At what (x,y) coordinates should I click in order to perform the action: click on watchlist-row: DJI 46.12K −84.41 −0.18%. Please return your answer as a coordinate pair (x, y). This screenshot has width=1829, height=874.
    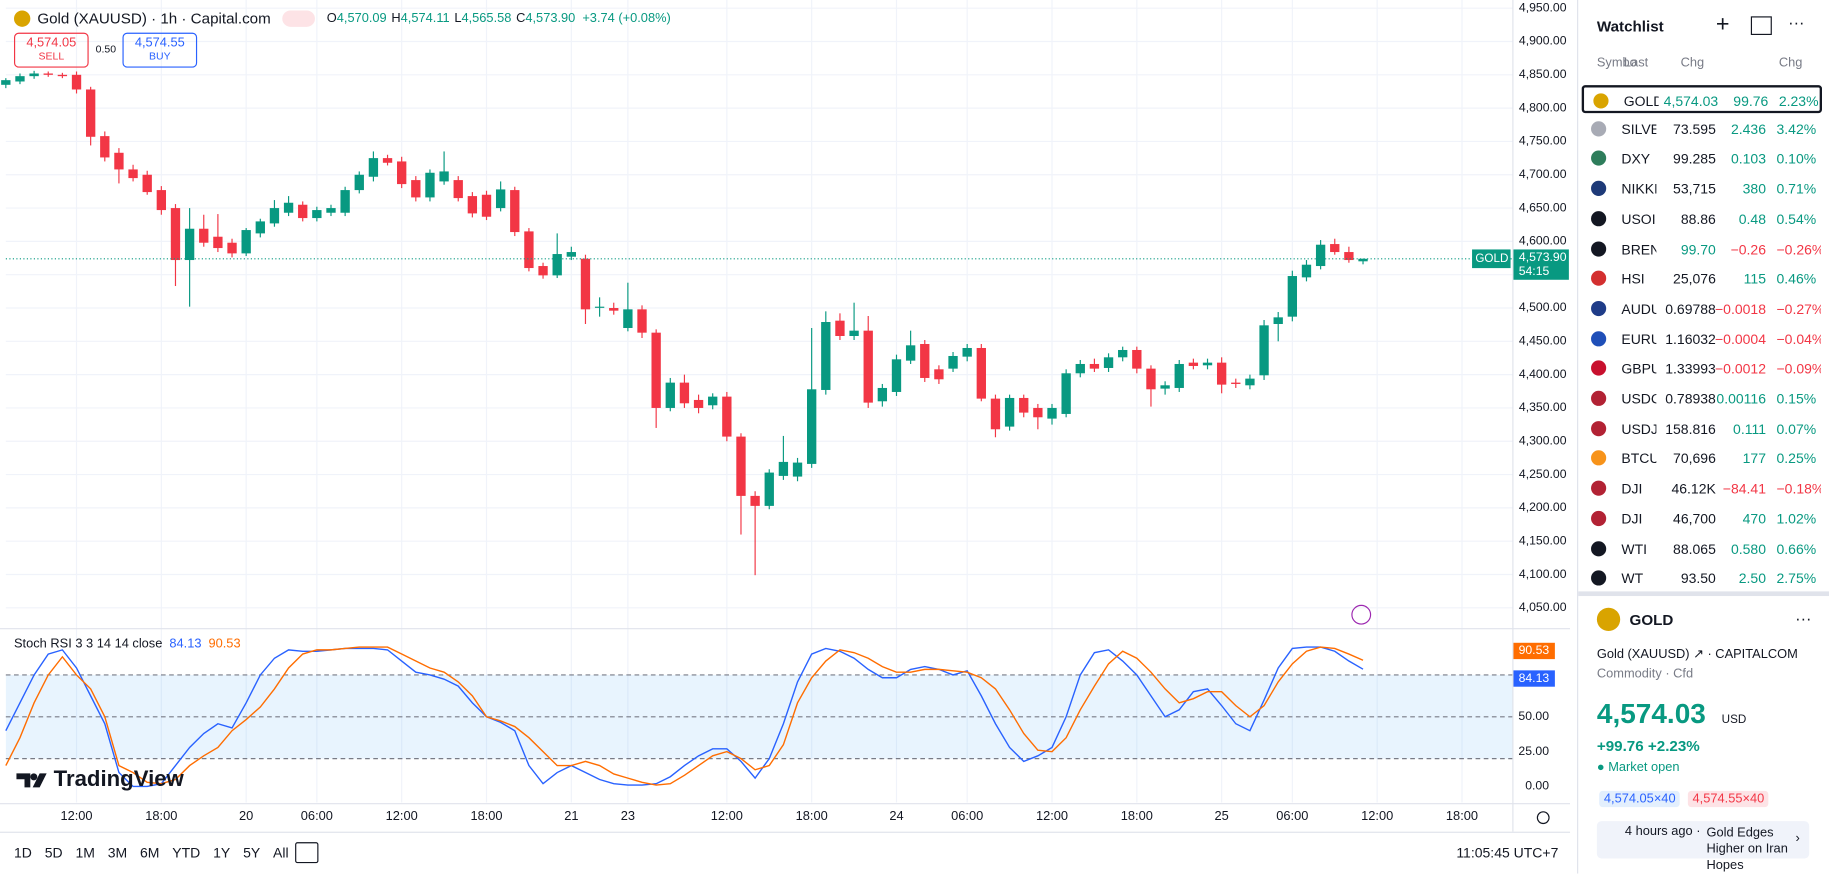
    Looking at the image, I should click on (1702, 489).